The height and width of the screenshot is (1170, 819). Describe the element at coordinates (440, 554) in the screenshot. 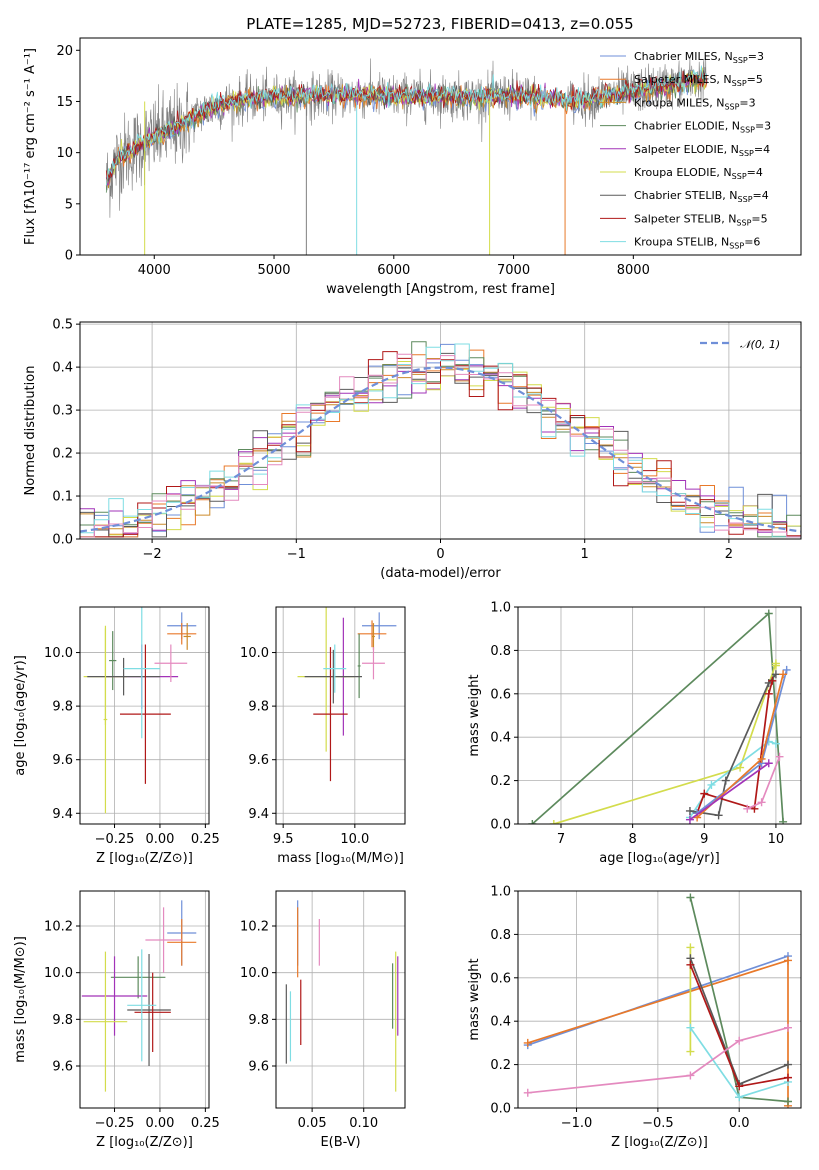

I see `x-tick-label: 0` at that location.